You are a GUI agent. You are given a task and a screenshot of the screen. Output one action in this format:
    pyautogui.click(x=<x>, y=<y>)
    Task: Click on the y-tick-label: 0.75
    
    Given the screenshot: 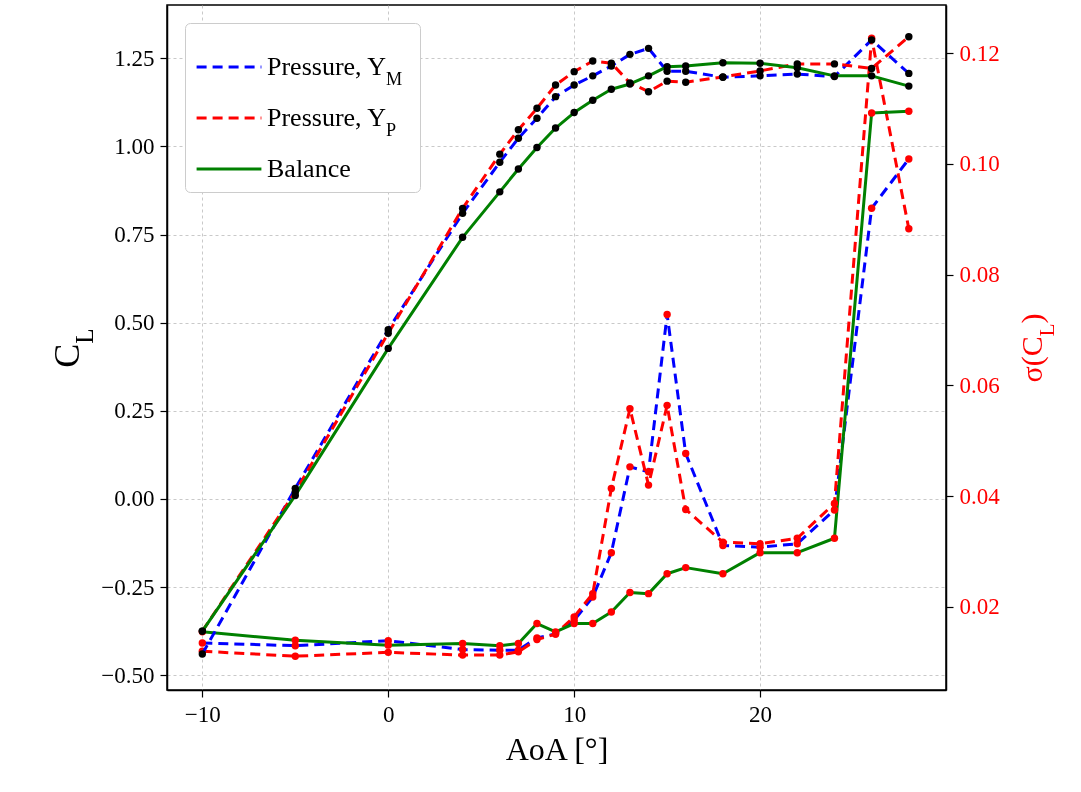 What is the action you would take?
    pyautogui.click(x=134, y=235)
    